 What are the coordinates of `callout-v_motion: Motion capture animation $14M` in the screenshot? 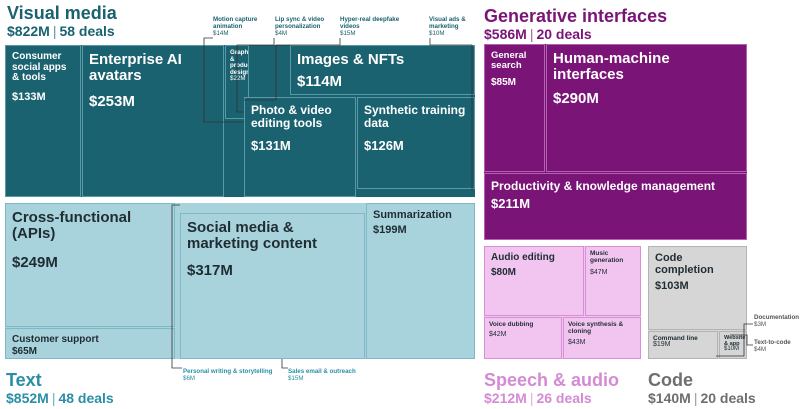 It's located at (239, 26).